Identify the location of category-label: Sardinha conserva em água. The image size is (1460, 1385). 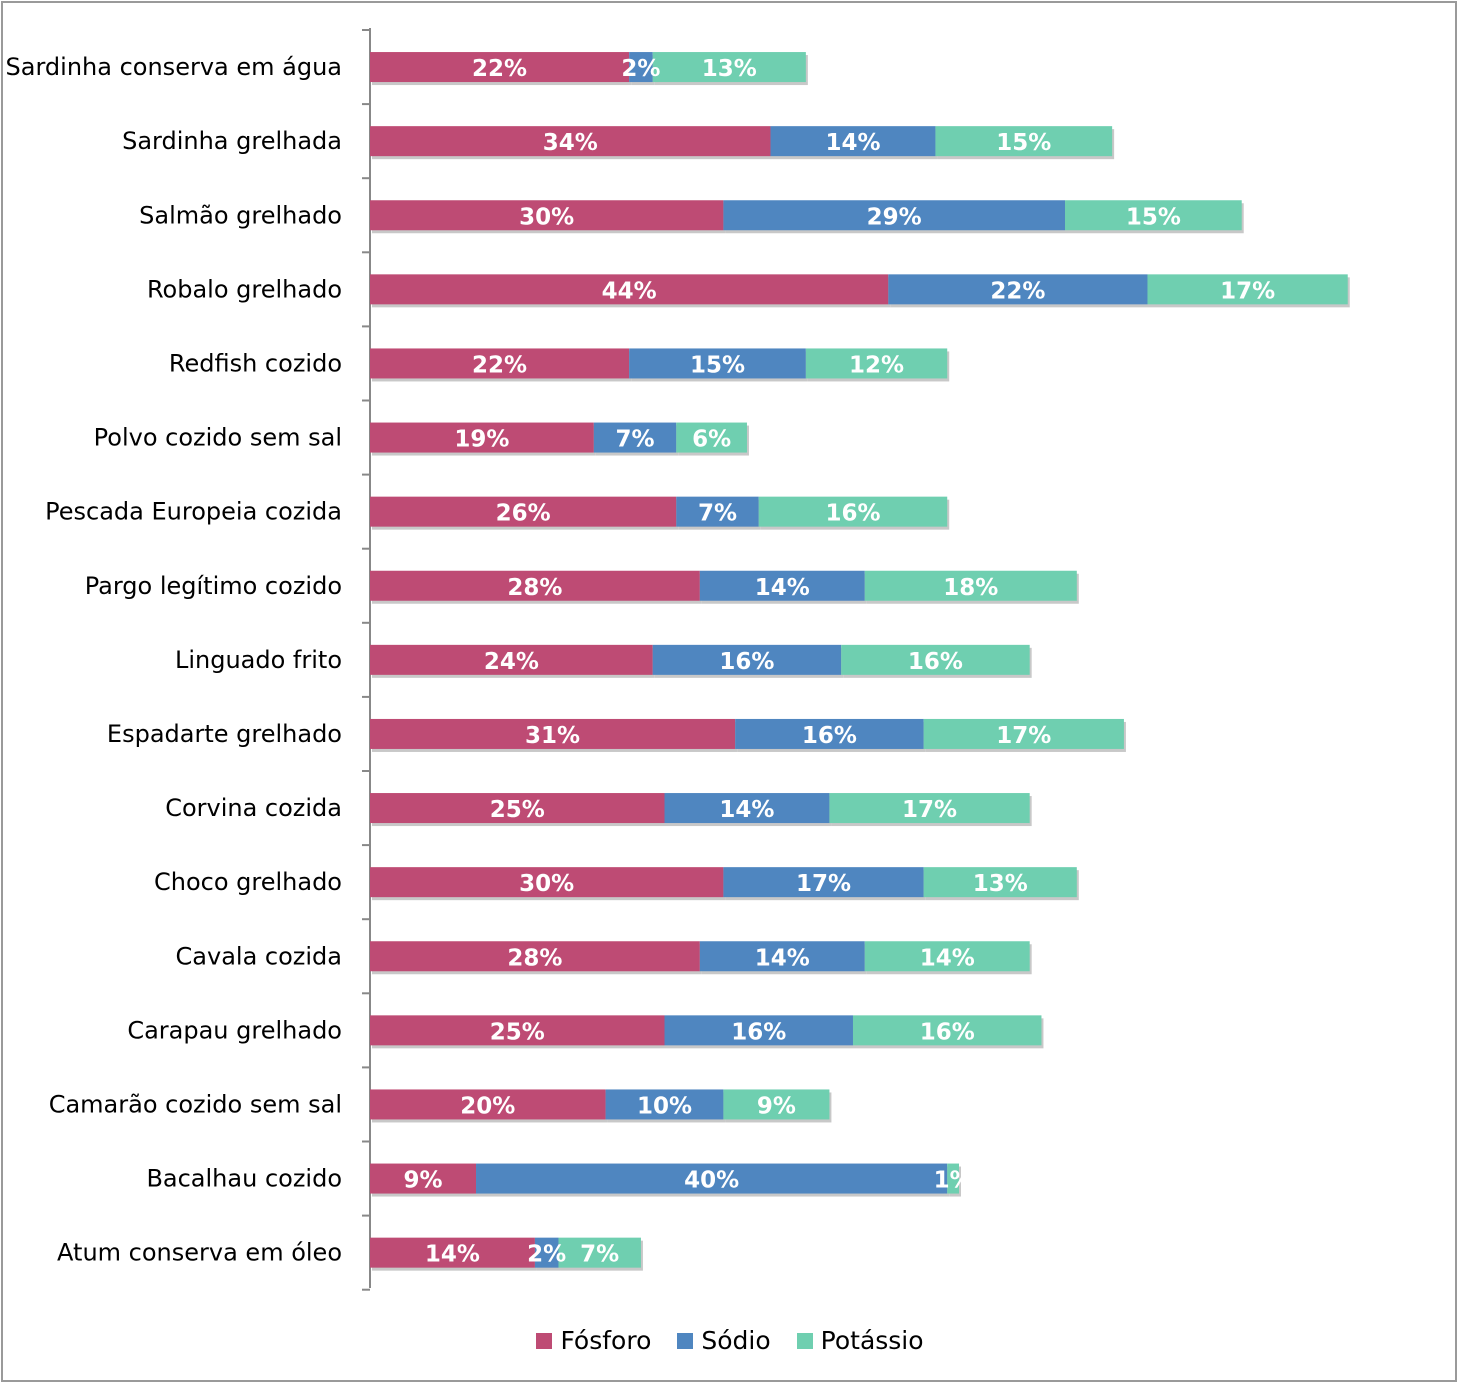
(174, 67).